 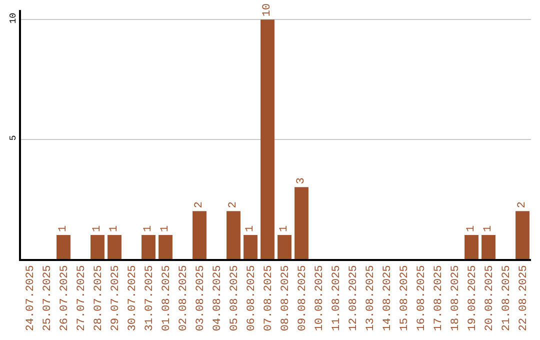 I want to click on x-tick-label: 29.07.2025, so click(x=116, y=298).